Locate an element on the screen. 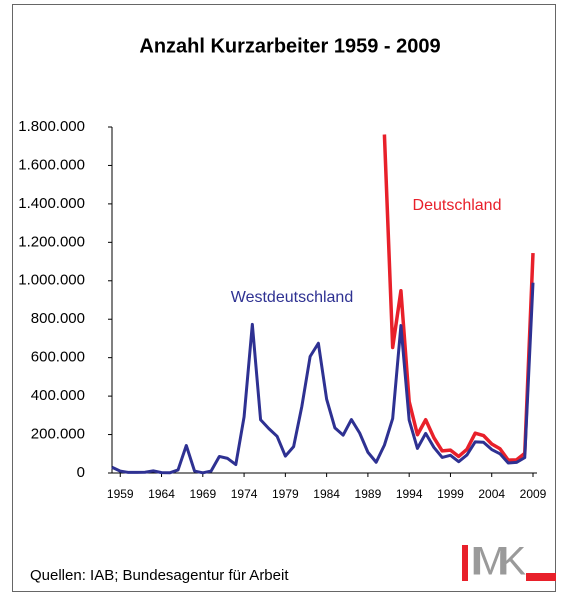  y-tick-label: 1.000.000 is located at coordinates (51, 280).